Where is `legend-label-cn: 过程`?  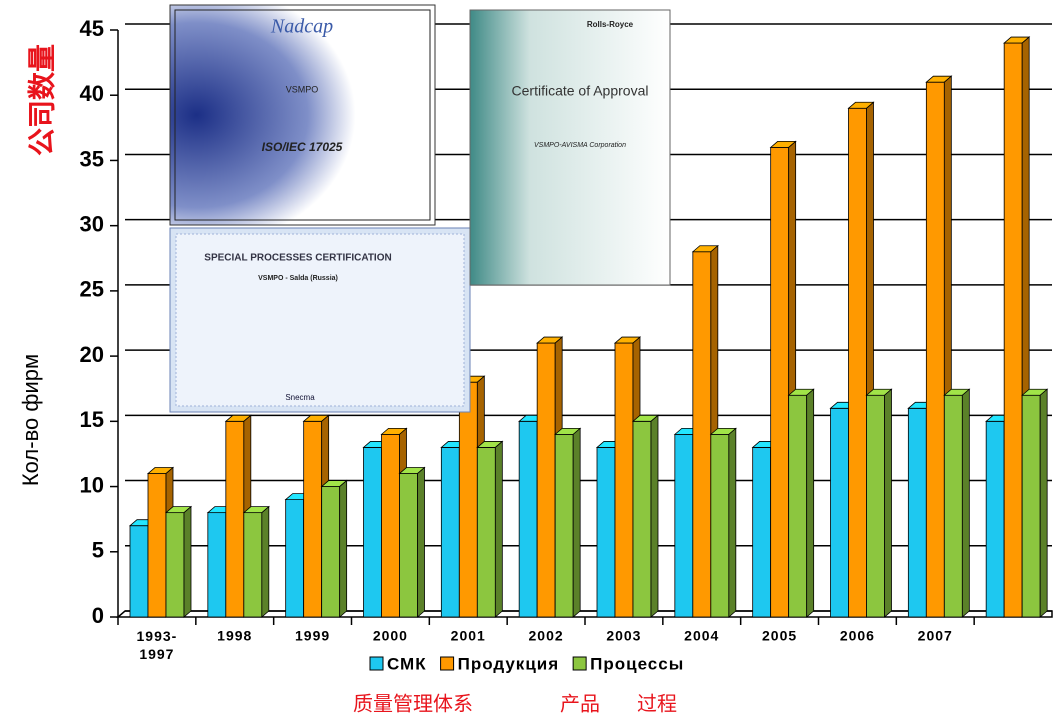
legend-label-cn: 过程 is located at coordinates (657, 703).